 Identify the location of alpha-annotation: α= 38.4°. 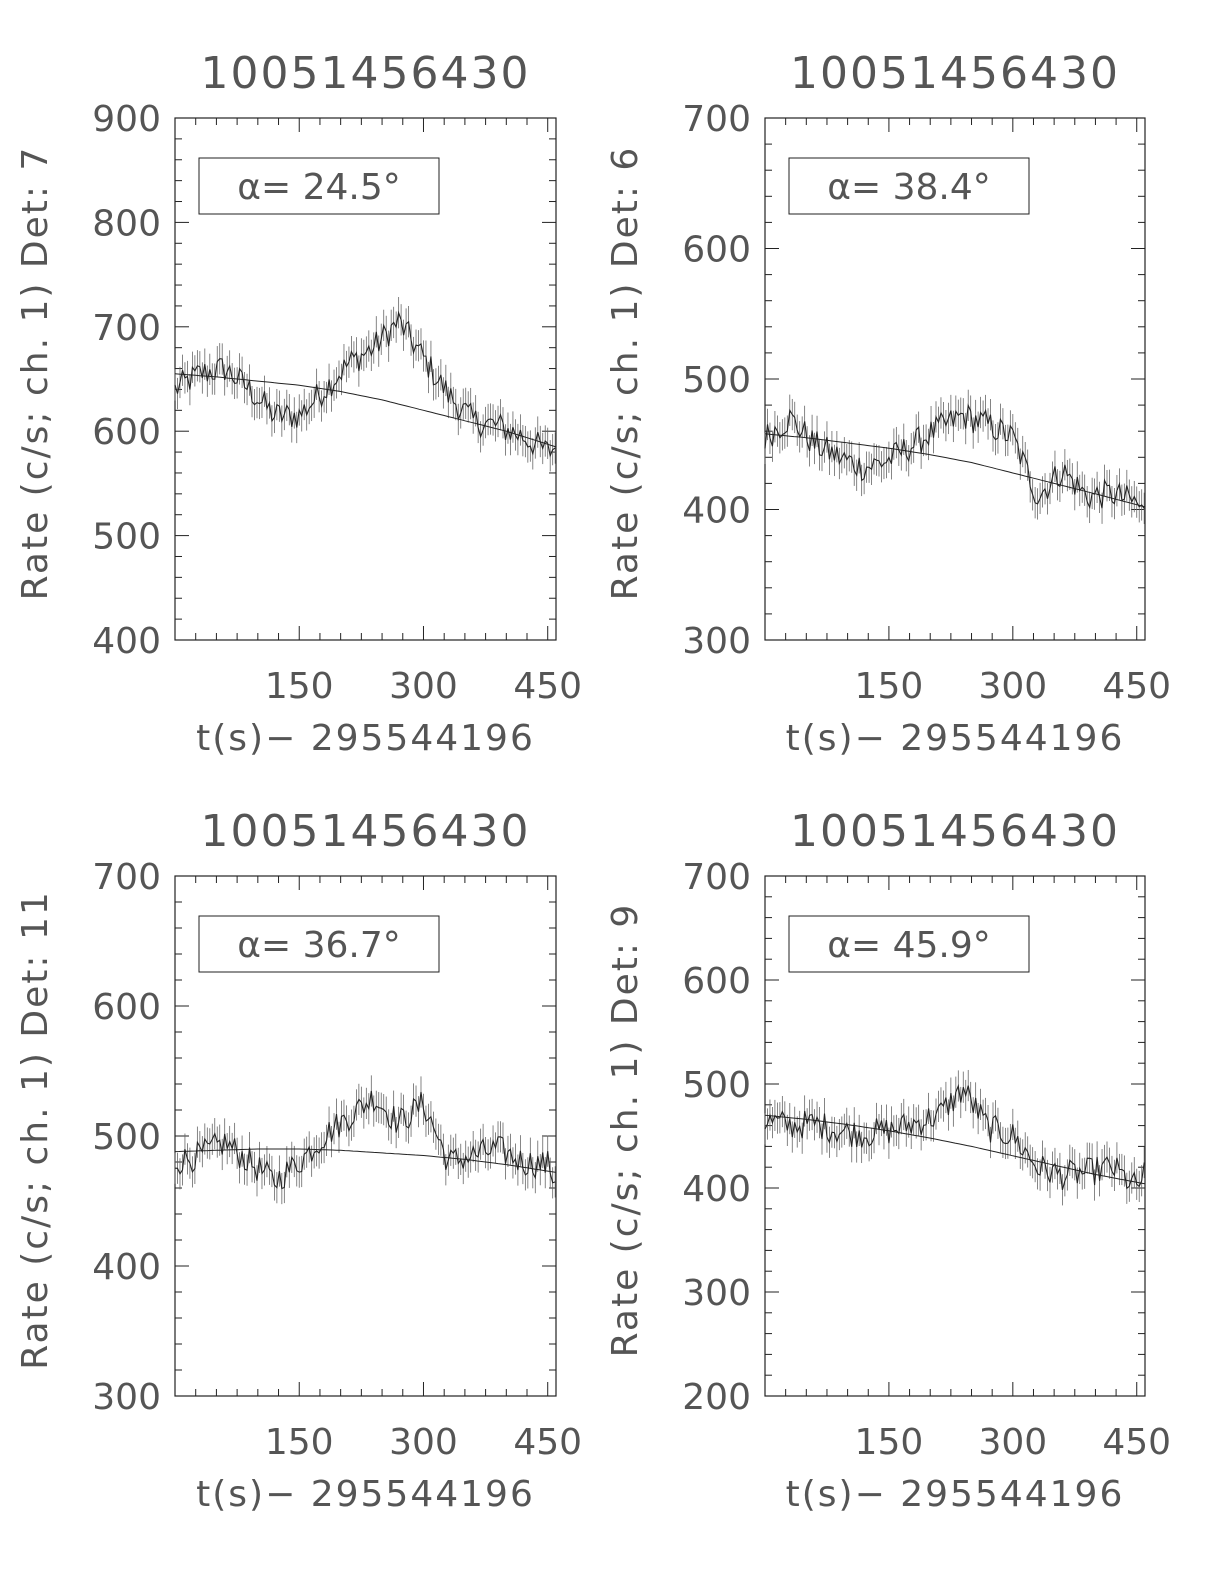
(909, 187).